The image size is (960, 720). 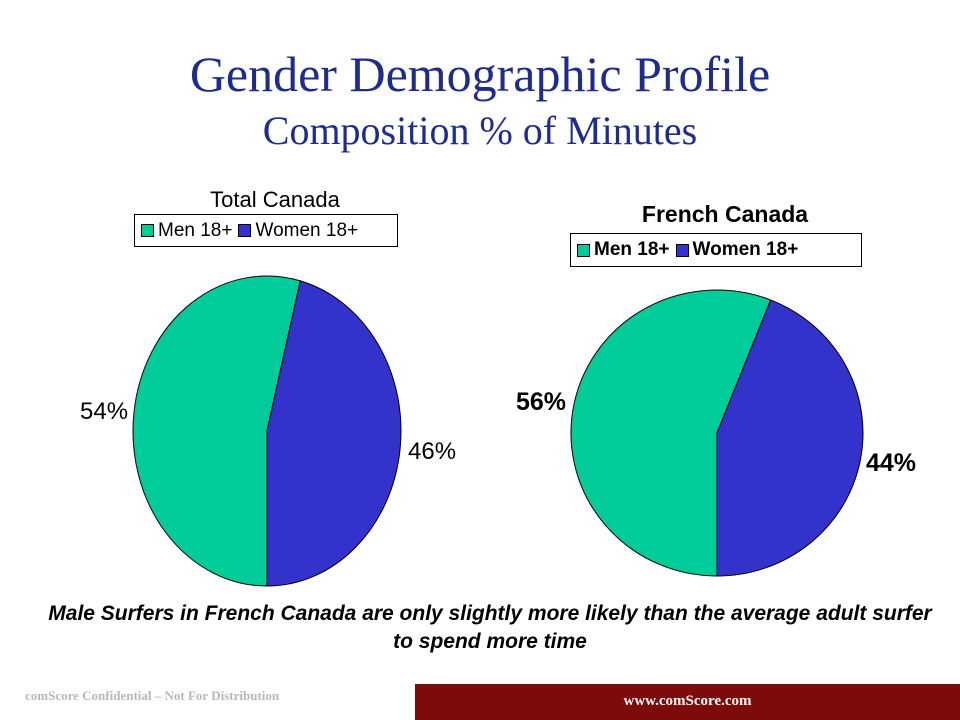 I want to click on legend-item-men: Men 18+, so click(x=186, y=231).